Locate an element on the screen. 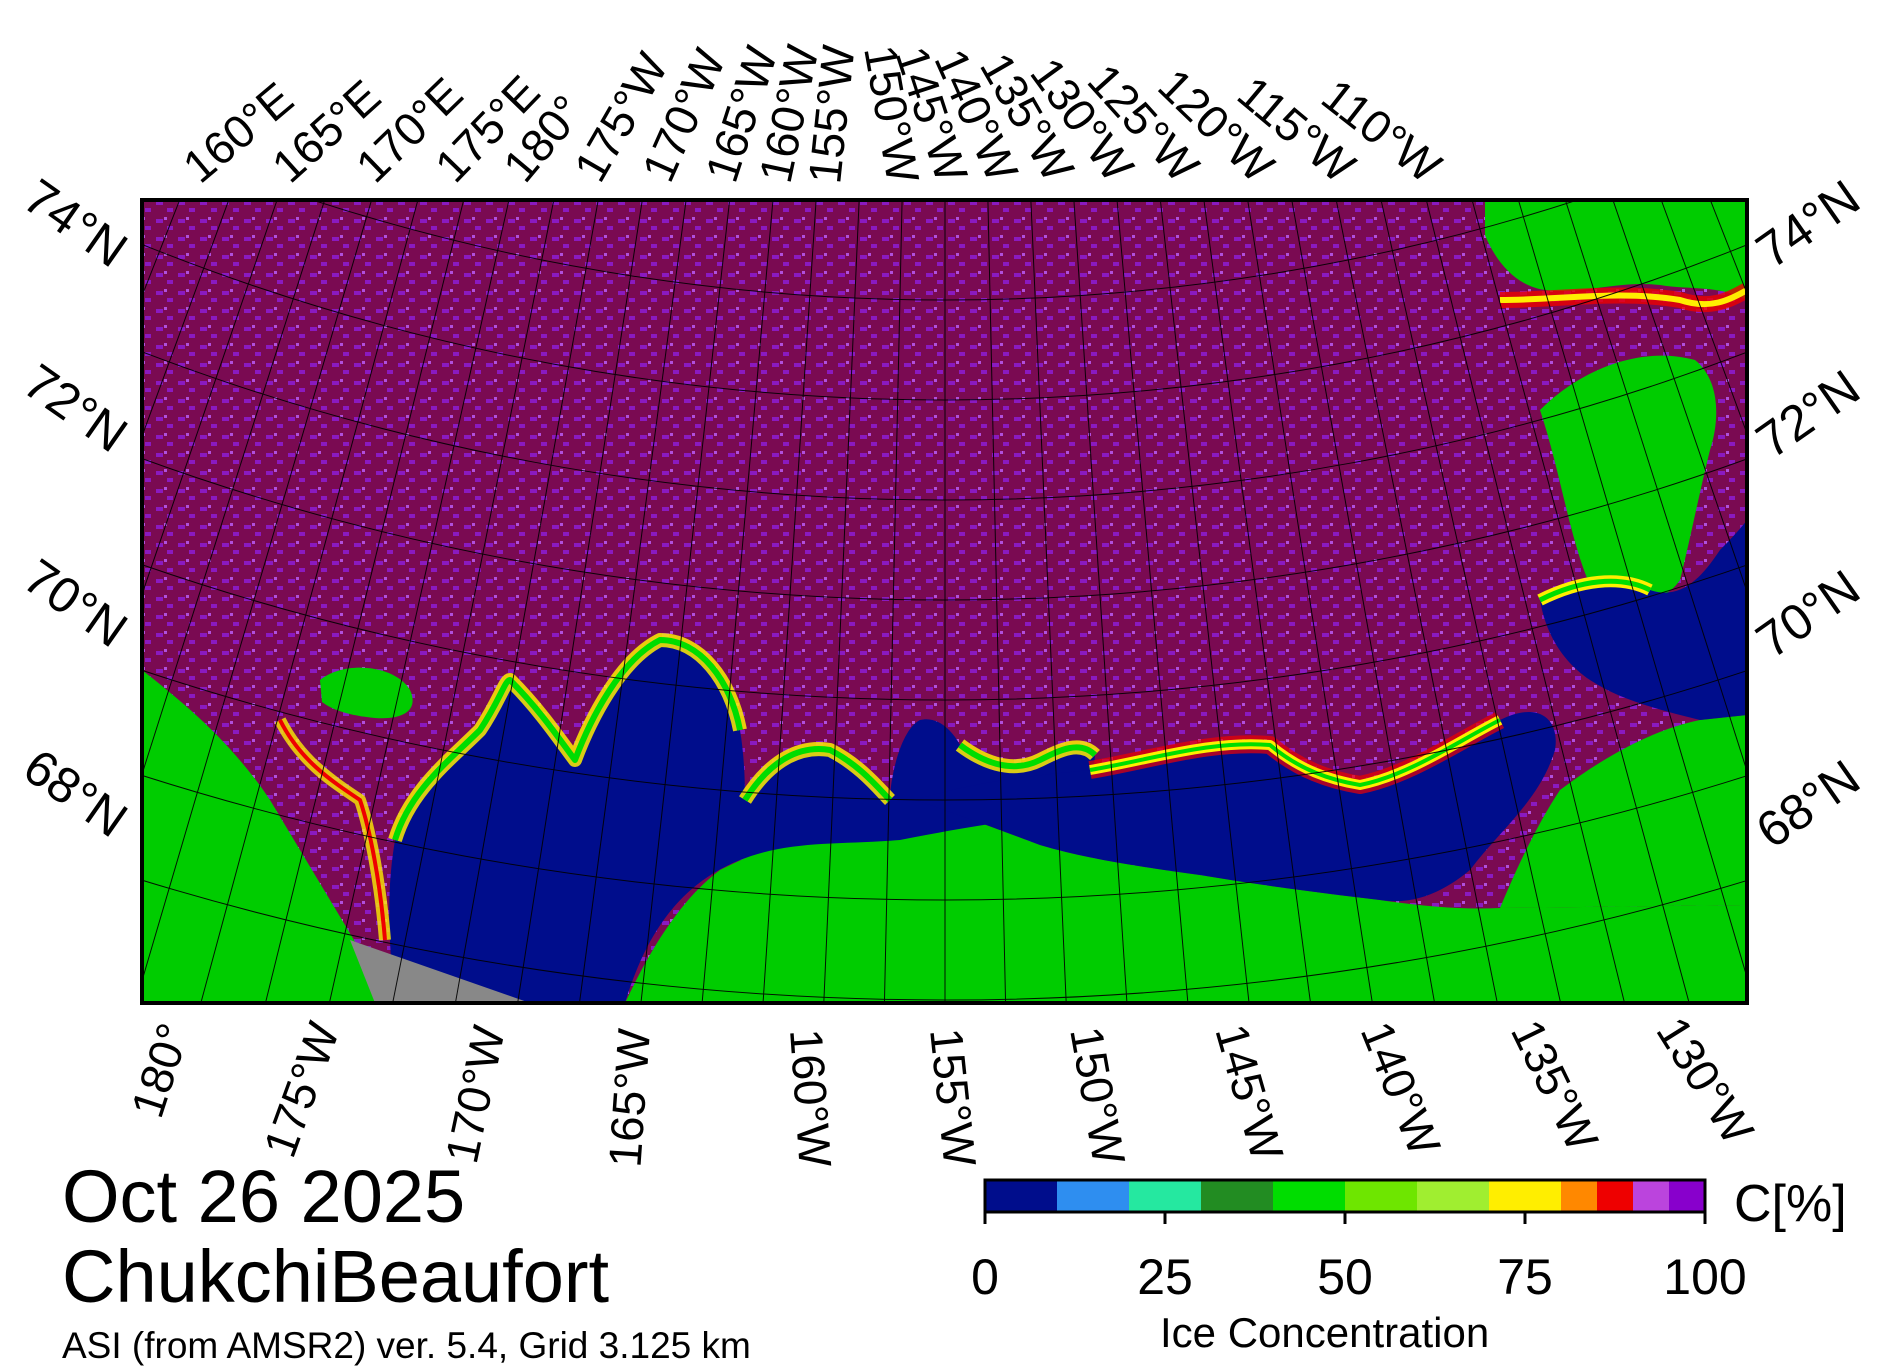 Image resolution: width=1890 pixels, height=1370 pixels. left-lat-label: 74°N is located at coordinates (76, 223).